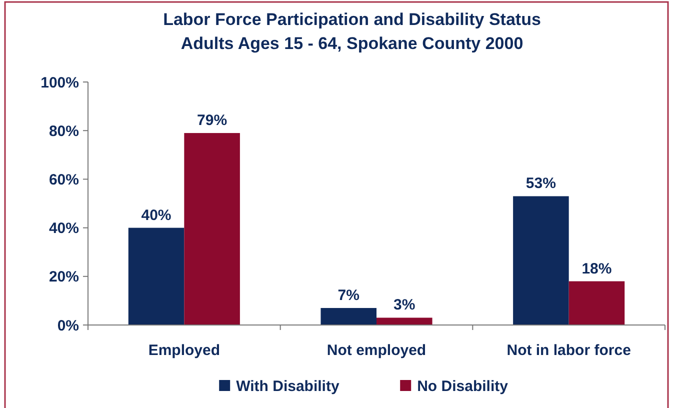 This screenshot has width=673, height=408. Describe the element at coordinates (288, 386) in the screenshot. I see `legend-label: With Disability` at that location.